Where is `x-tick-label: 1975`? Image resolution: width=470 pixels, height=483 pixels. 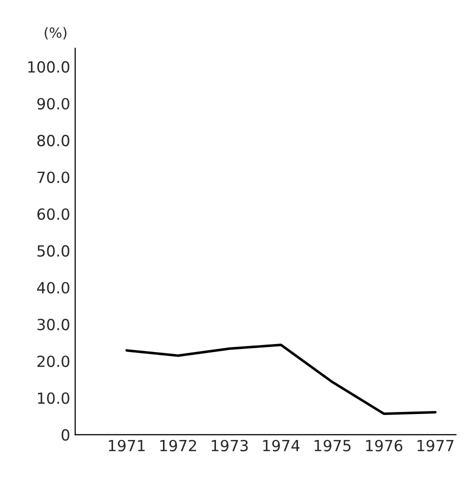 x-tick-label: 1975 is located at coordinates (332, 446).